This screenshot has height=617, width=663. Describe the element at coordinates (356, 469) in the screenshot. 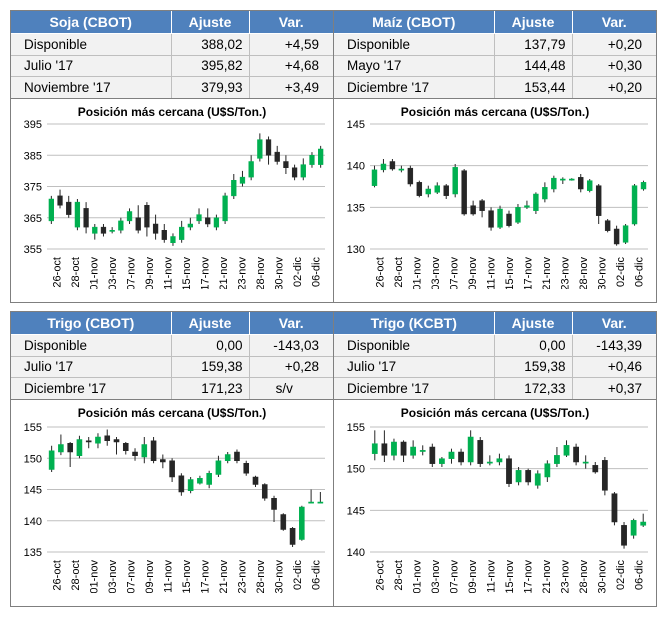

I see `y-tick-label: 150` at that location.